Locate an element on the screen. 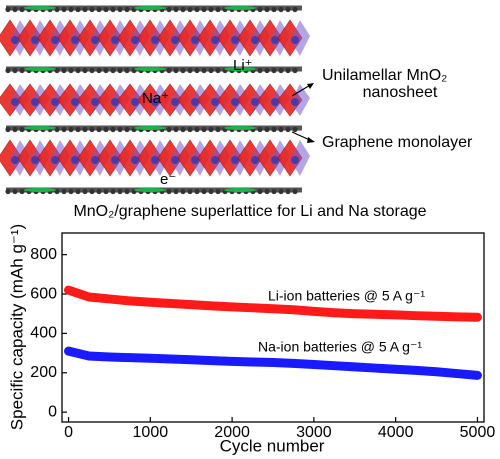 This screenshot has height=459, width=500. x-tick-label: 1000 is located at coordinates (151, 432).